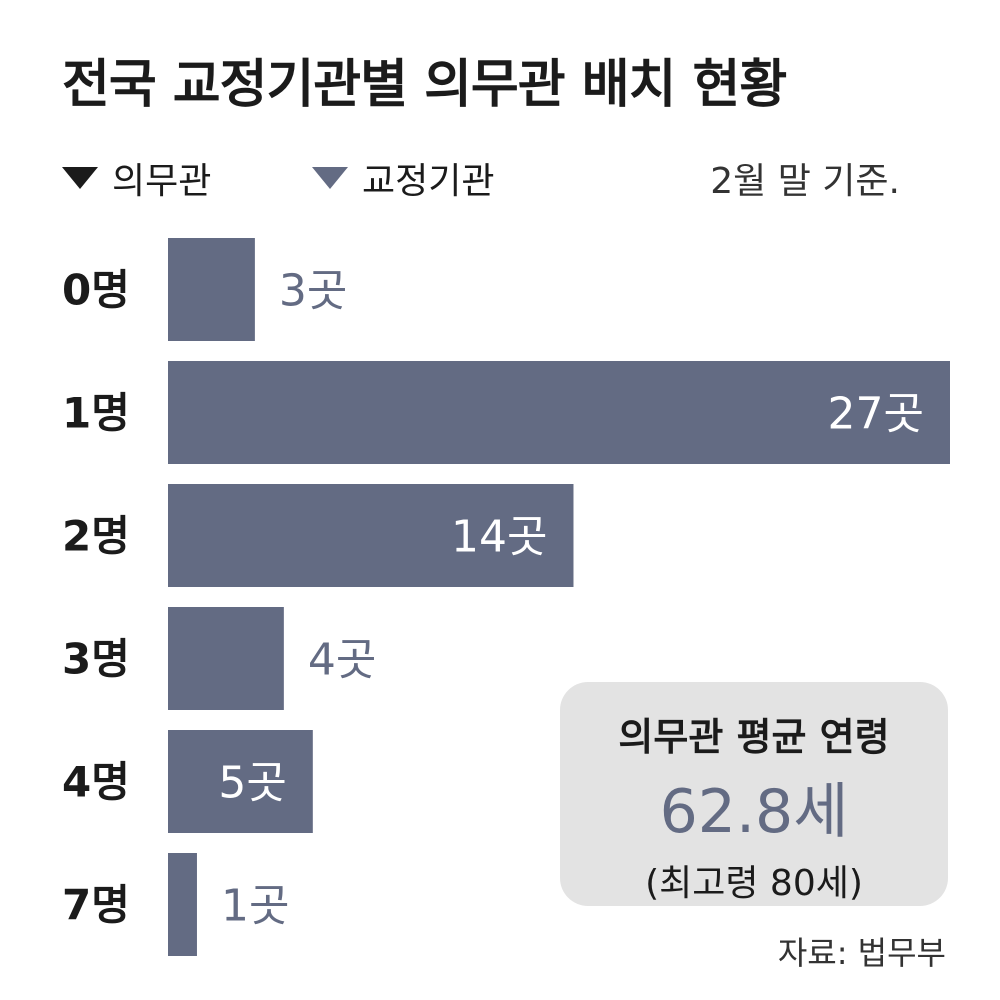 This screenshot has height=1000, width=1000. I want to click on category-label: 1명, so click(96, 413).